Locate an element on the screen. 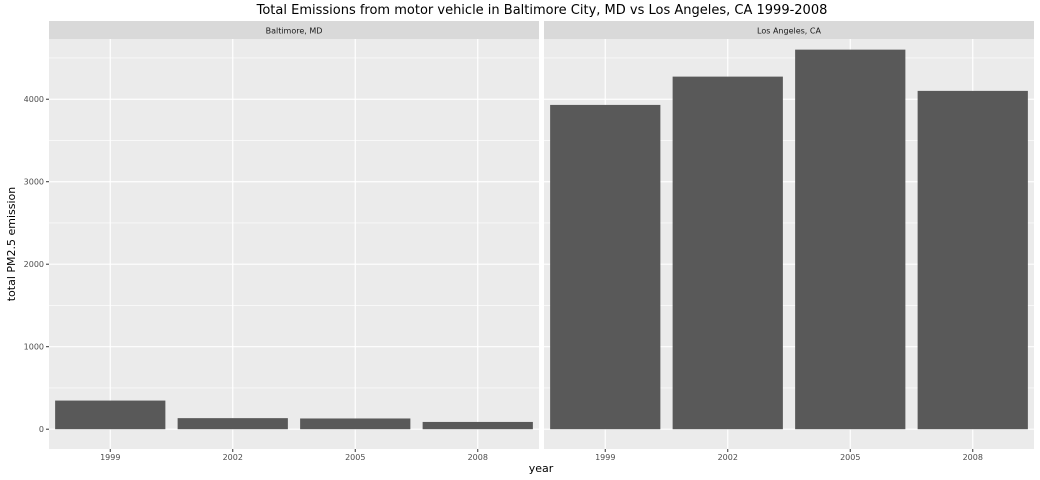  bar-los-angeles-ca2008 is located at coordinates (972, 260).